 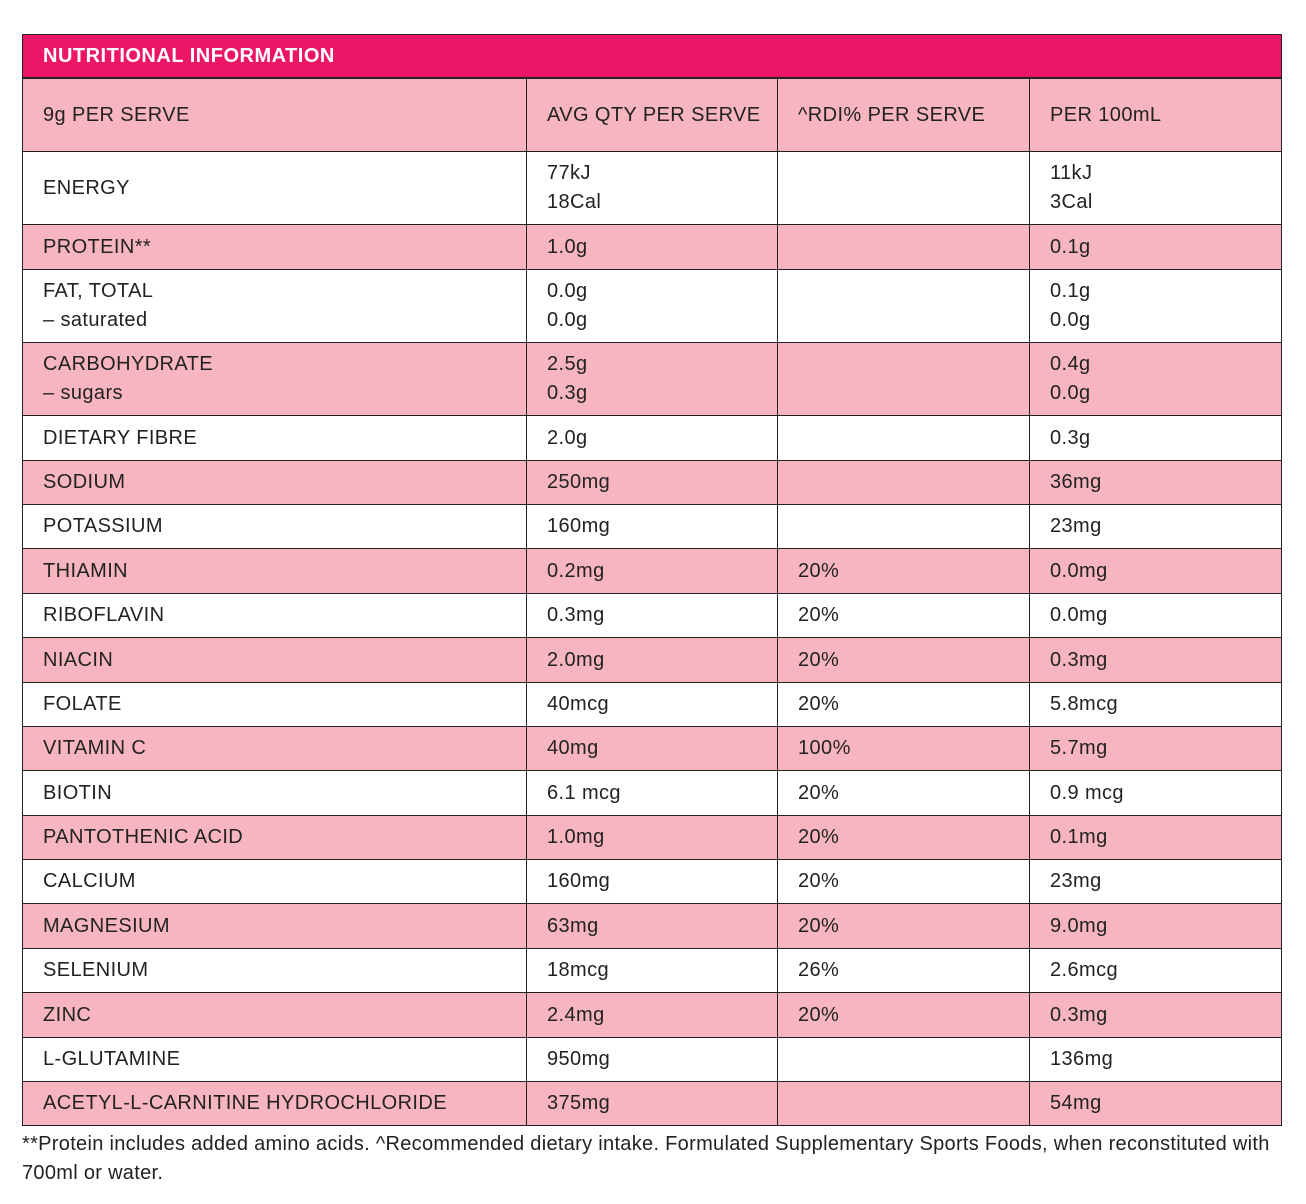 I want to click on header-rdi: ^RDI% PER SERVE, so click(x=903, y=115).